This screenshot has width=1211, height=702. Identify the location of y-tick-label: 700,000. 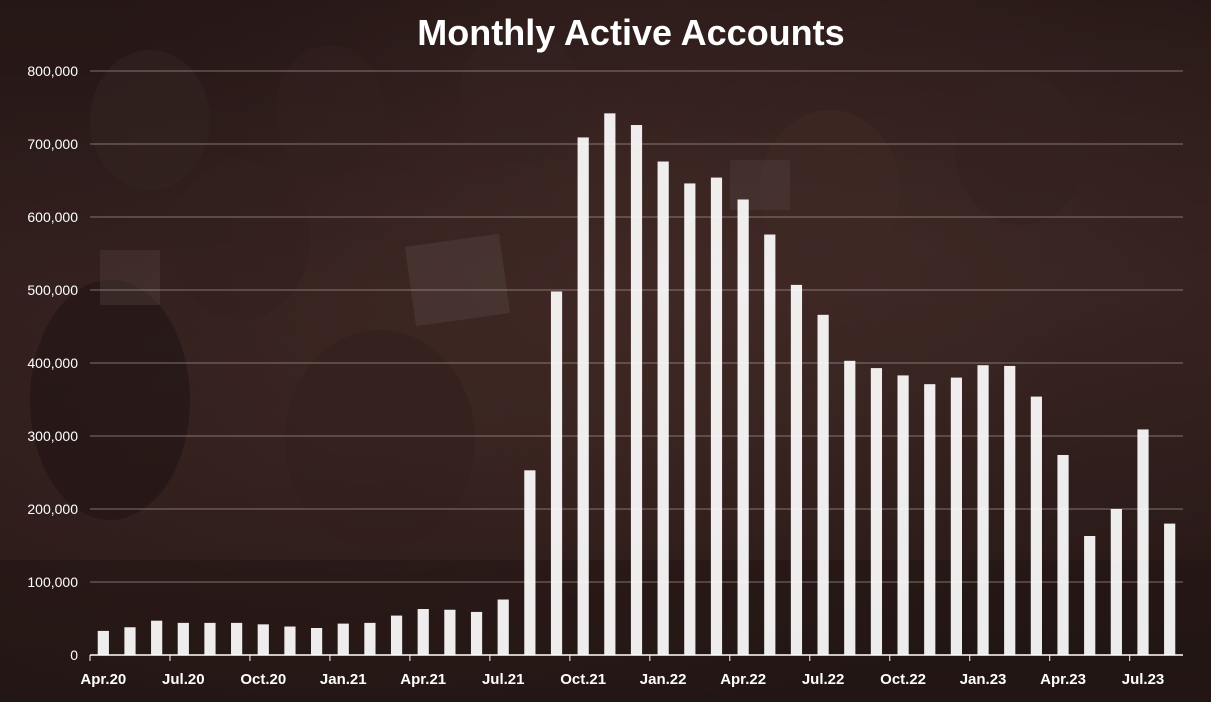
(52, 144).